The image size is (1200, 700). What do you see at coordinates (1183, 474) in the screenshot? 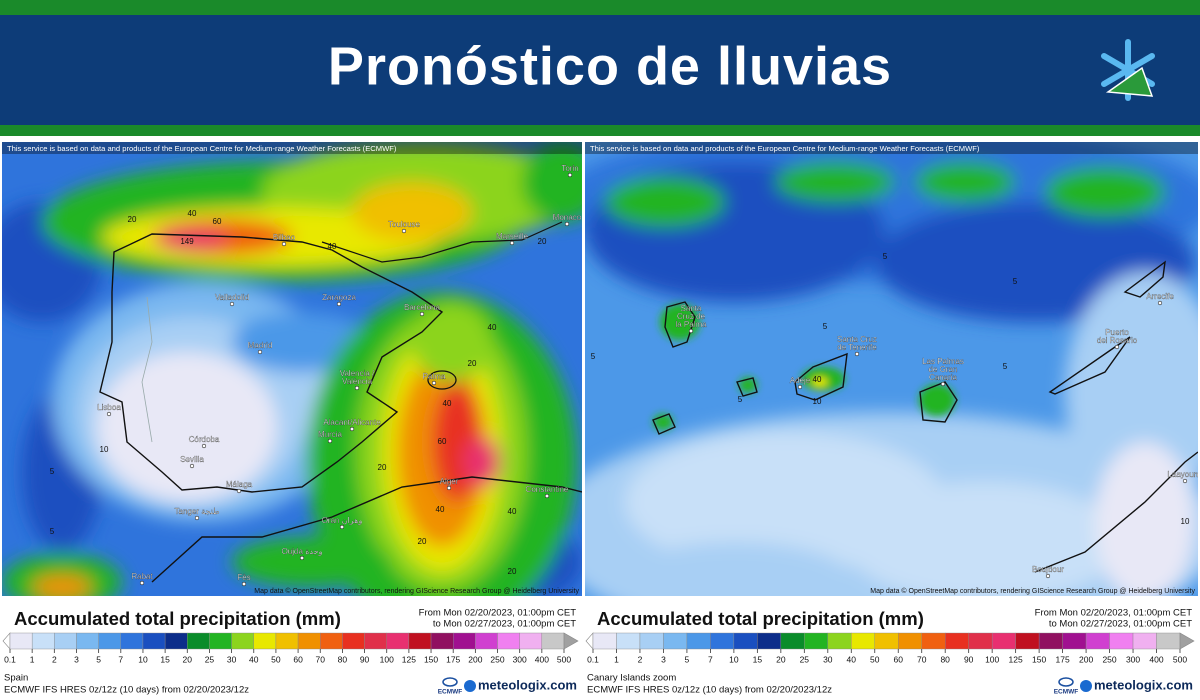
I see `place-label: Laayoune` at bounding box center [1183, 474].